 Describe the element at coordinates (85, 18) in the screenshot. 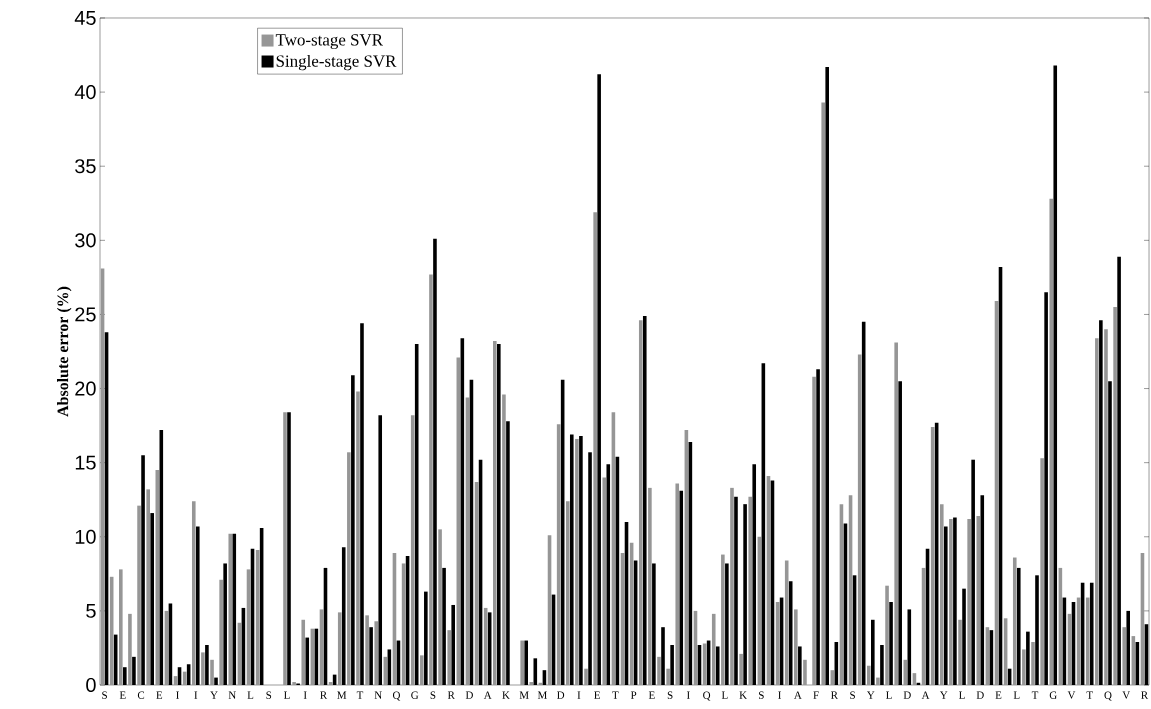

I see `y-tick-label: 45` at that location.